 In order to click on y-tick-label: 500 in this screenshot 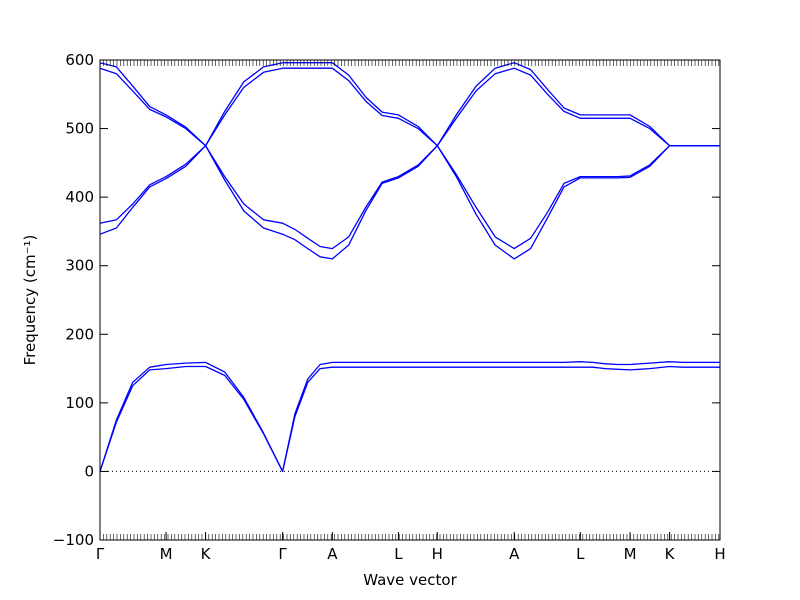, I will do `click(79, 129)`.